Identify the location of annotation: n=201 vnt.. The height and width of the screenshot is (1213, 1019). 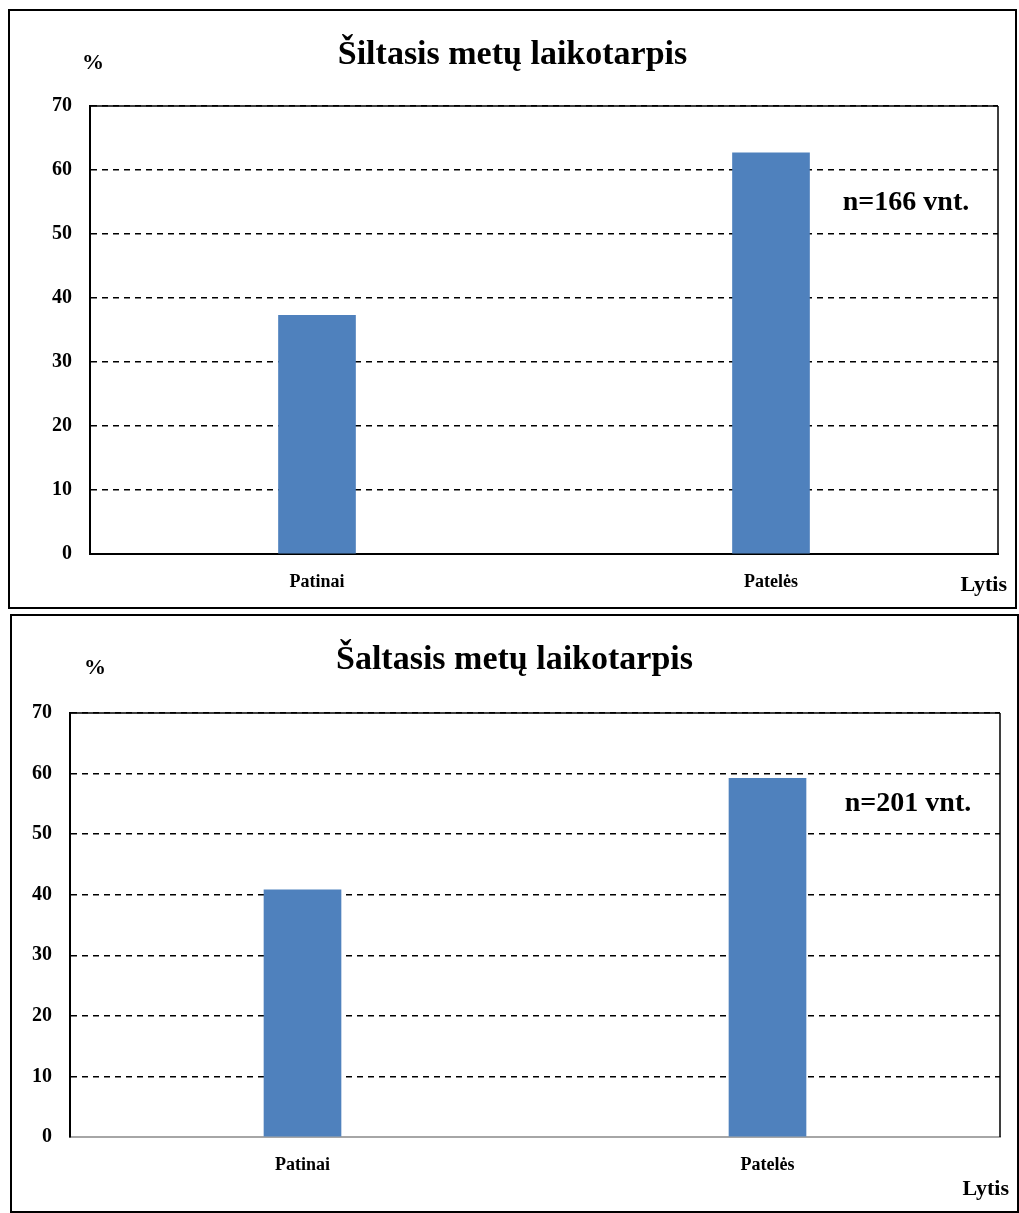
(908, 802).